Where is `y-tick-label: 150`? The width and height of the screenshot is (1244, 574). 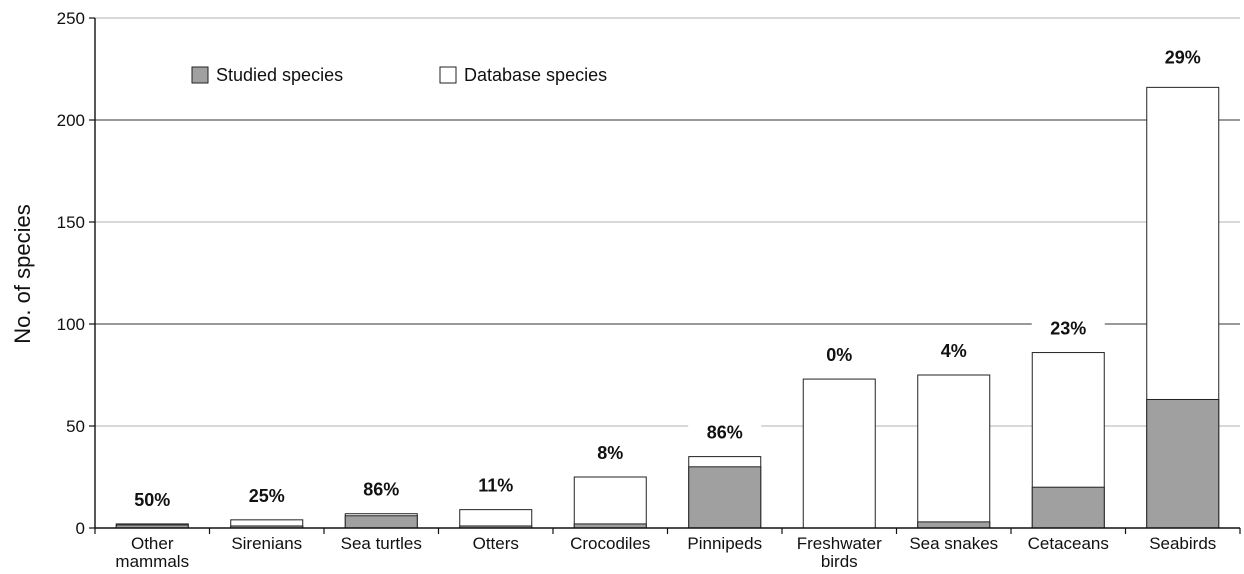 y-tick-label: 150 is located at coordinates (71, 222).